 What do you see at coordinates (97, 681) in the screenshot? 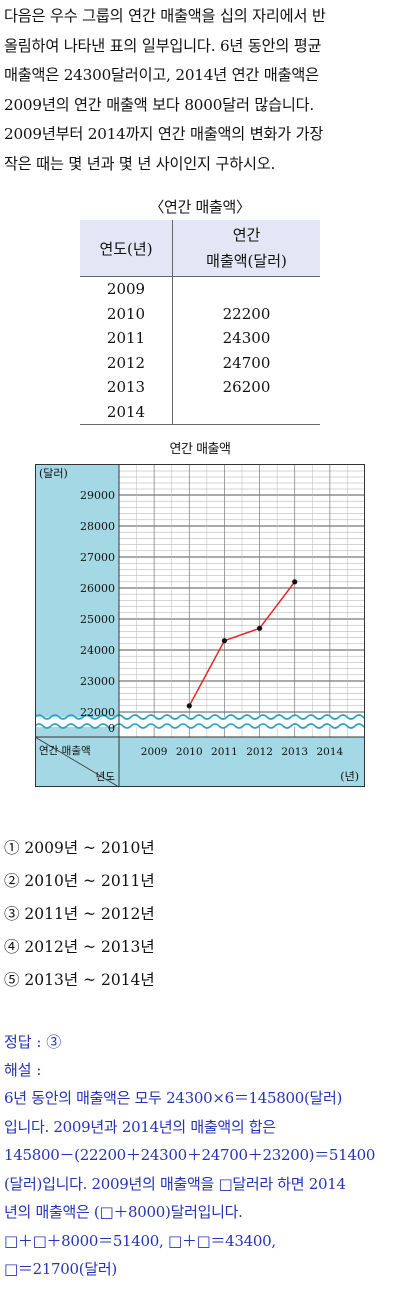
I see `y-tick-label: 23000` at bounding box center [97, 681].